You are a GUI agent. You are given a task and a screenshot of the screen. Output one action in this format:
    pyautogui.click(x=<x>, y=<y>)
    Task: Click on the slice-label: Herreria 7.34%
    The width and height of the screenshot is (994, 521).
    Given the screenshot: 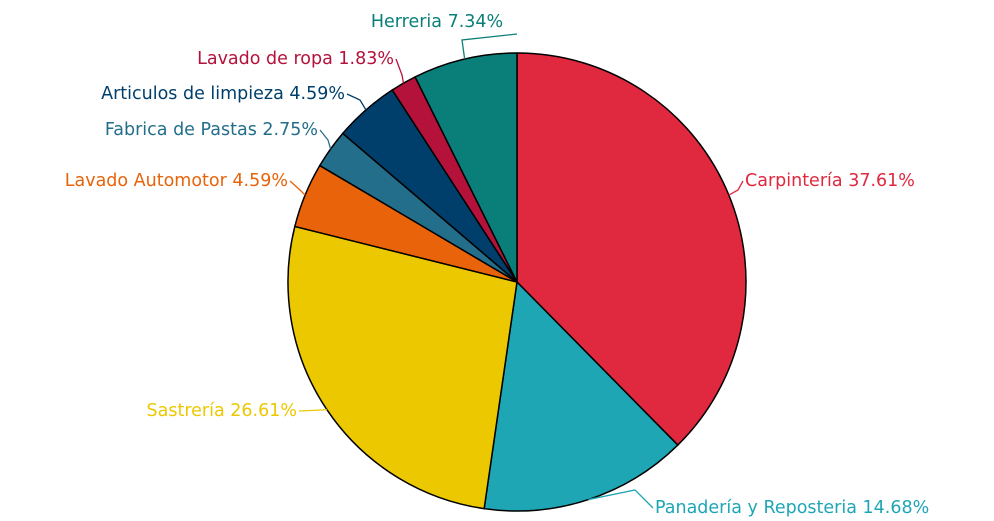 What is the action you would take?
    pyautogui.click(x=437, y=22)
    